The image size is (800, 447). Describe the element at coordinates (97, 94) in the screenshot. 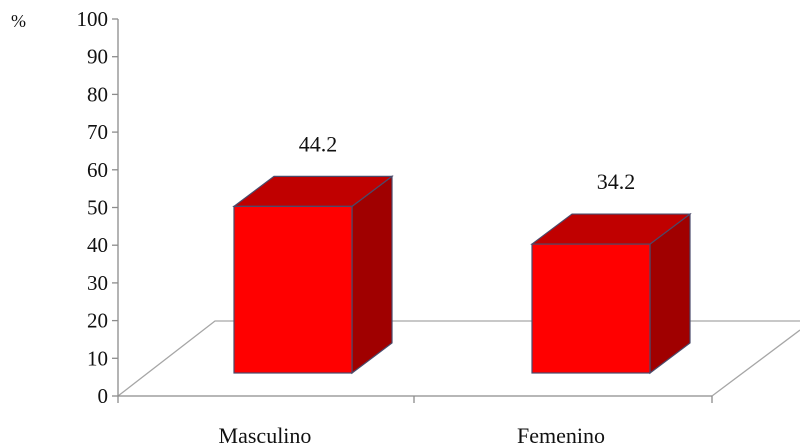

I see `y-tick-label: 80` at that location.